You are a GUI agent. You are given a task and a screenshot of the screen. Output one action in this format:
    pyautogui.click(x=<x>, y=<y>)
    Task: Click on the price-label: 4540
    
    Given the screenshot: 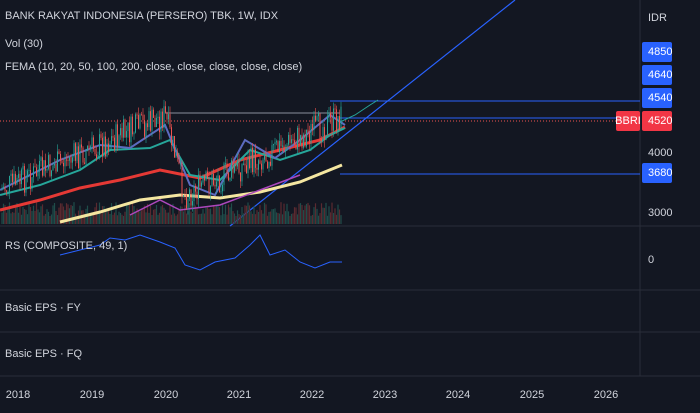 What is the action you would take?
    pyautogui.click(x=660, y=98)
    